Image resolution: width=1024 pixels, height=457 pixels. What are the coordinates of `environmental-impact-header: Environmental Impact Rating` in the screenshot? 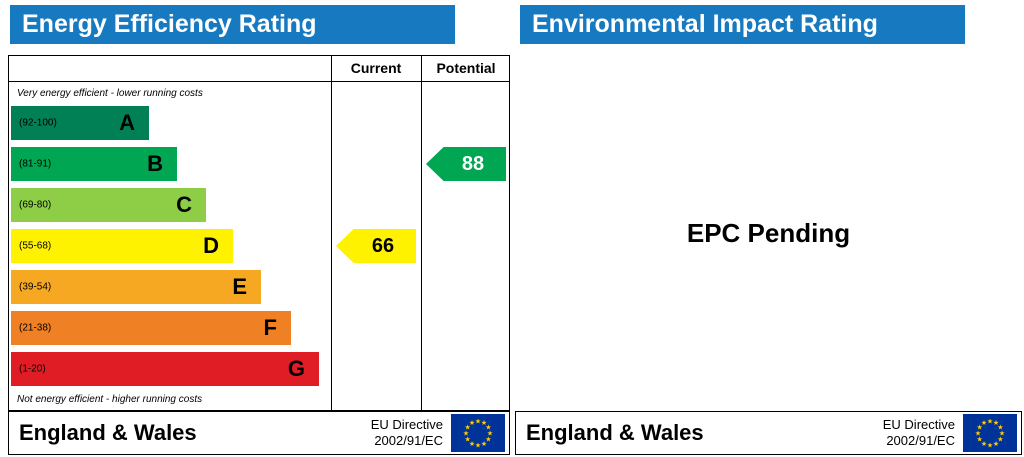 It's located at (742, 24).